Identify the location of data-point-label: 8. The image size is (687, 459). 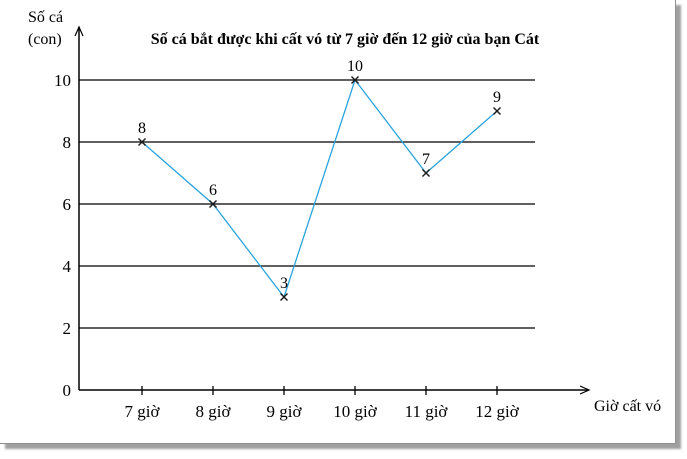
(142, 128).